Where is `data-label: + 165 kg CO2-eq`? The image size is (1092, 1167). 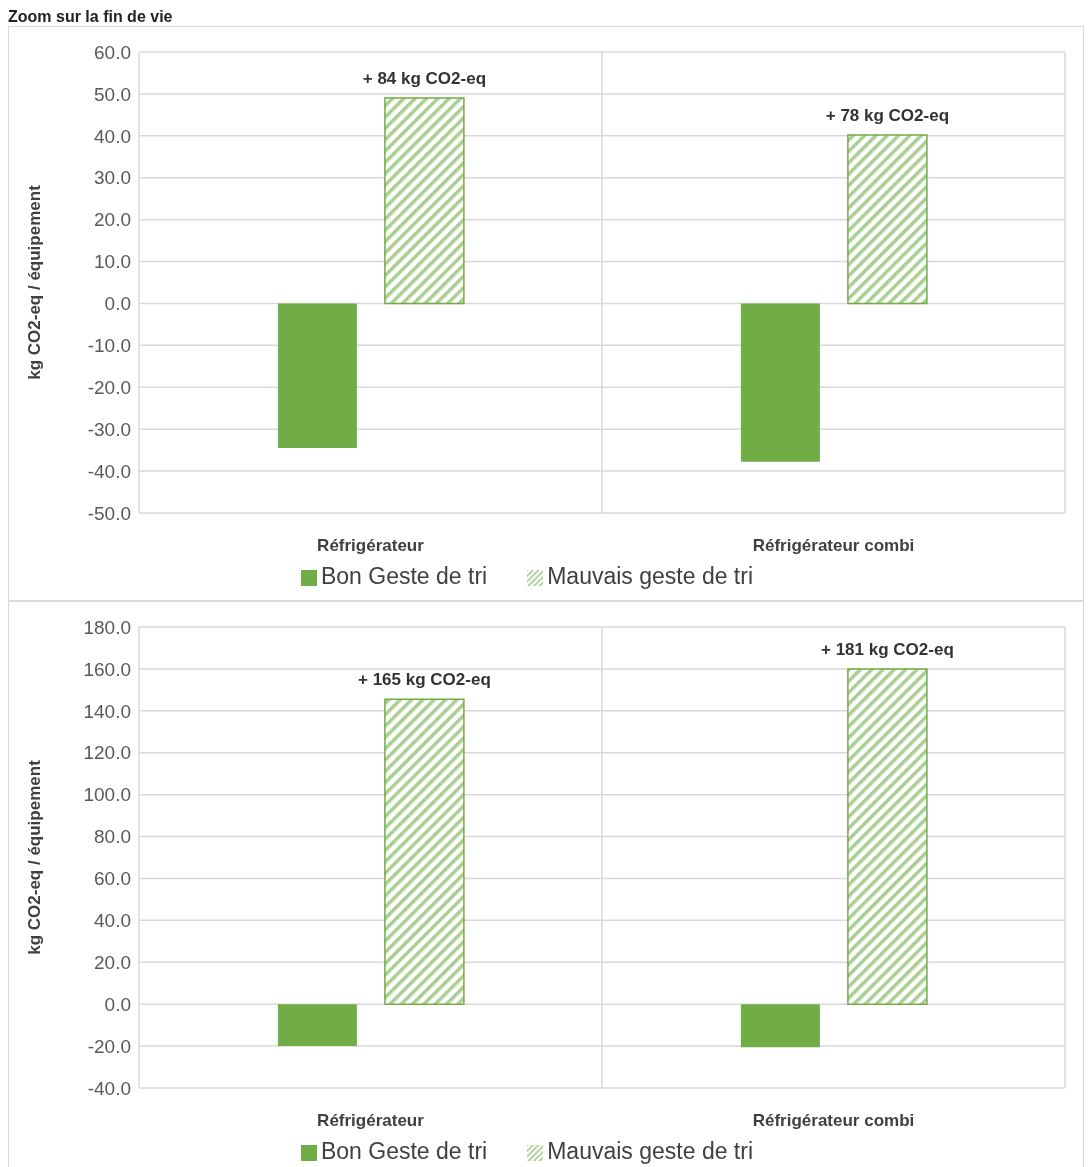
data-label: + 165 kg CO2-eq is located at coordinates (424, 680).